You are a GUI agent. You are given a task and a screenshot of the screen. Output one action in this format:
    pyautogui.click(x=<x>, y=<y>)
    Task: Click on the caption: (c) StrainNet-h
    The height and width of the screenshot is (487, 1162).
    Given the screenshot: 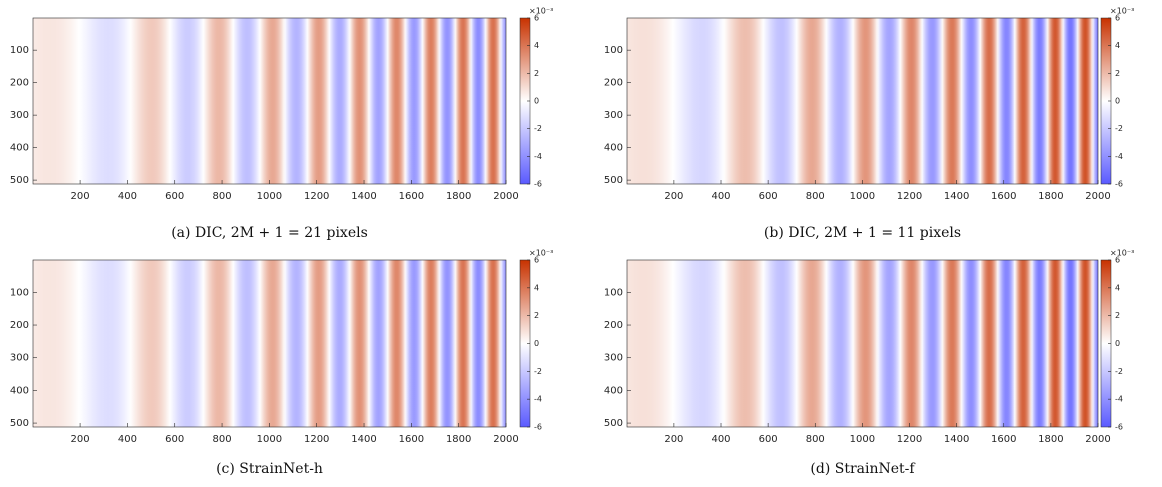 What is the action you would take?
    pyautogui.click(x=269, y=469)
    